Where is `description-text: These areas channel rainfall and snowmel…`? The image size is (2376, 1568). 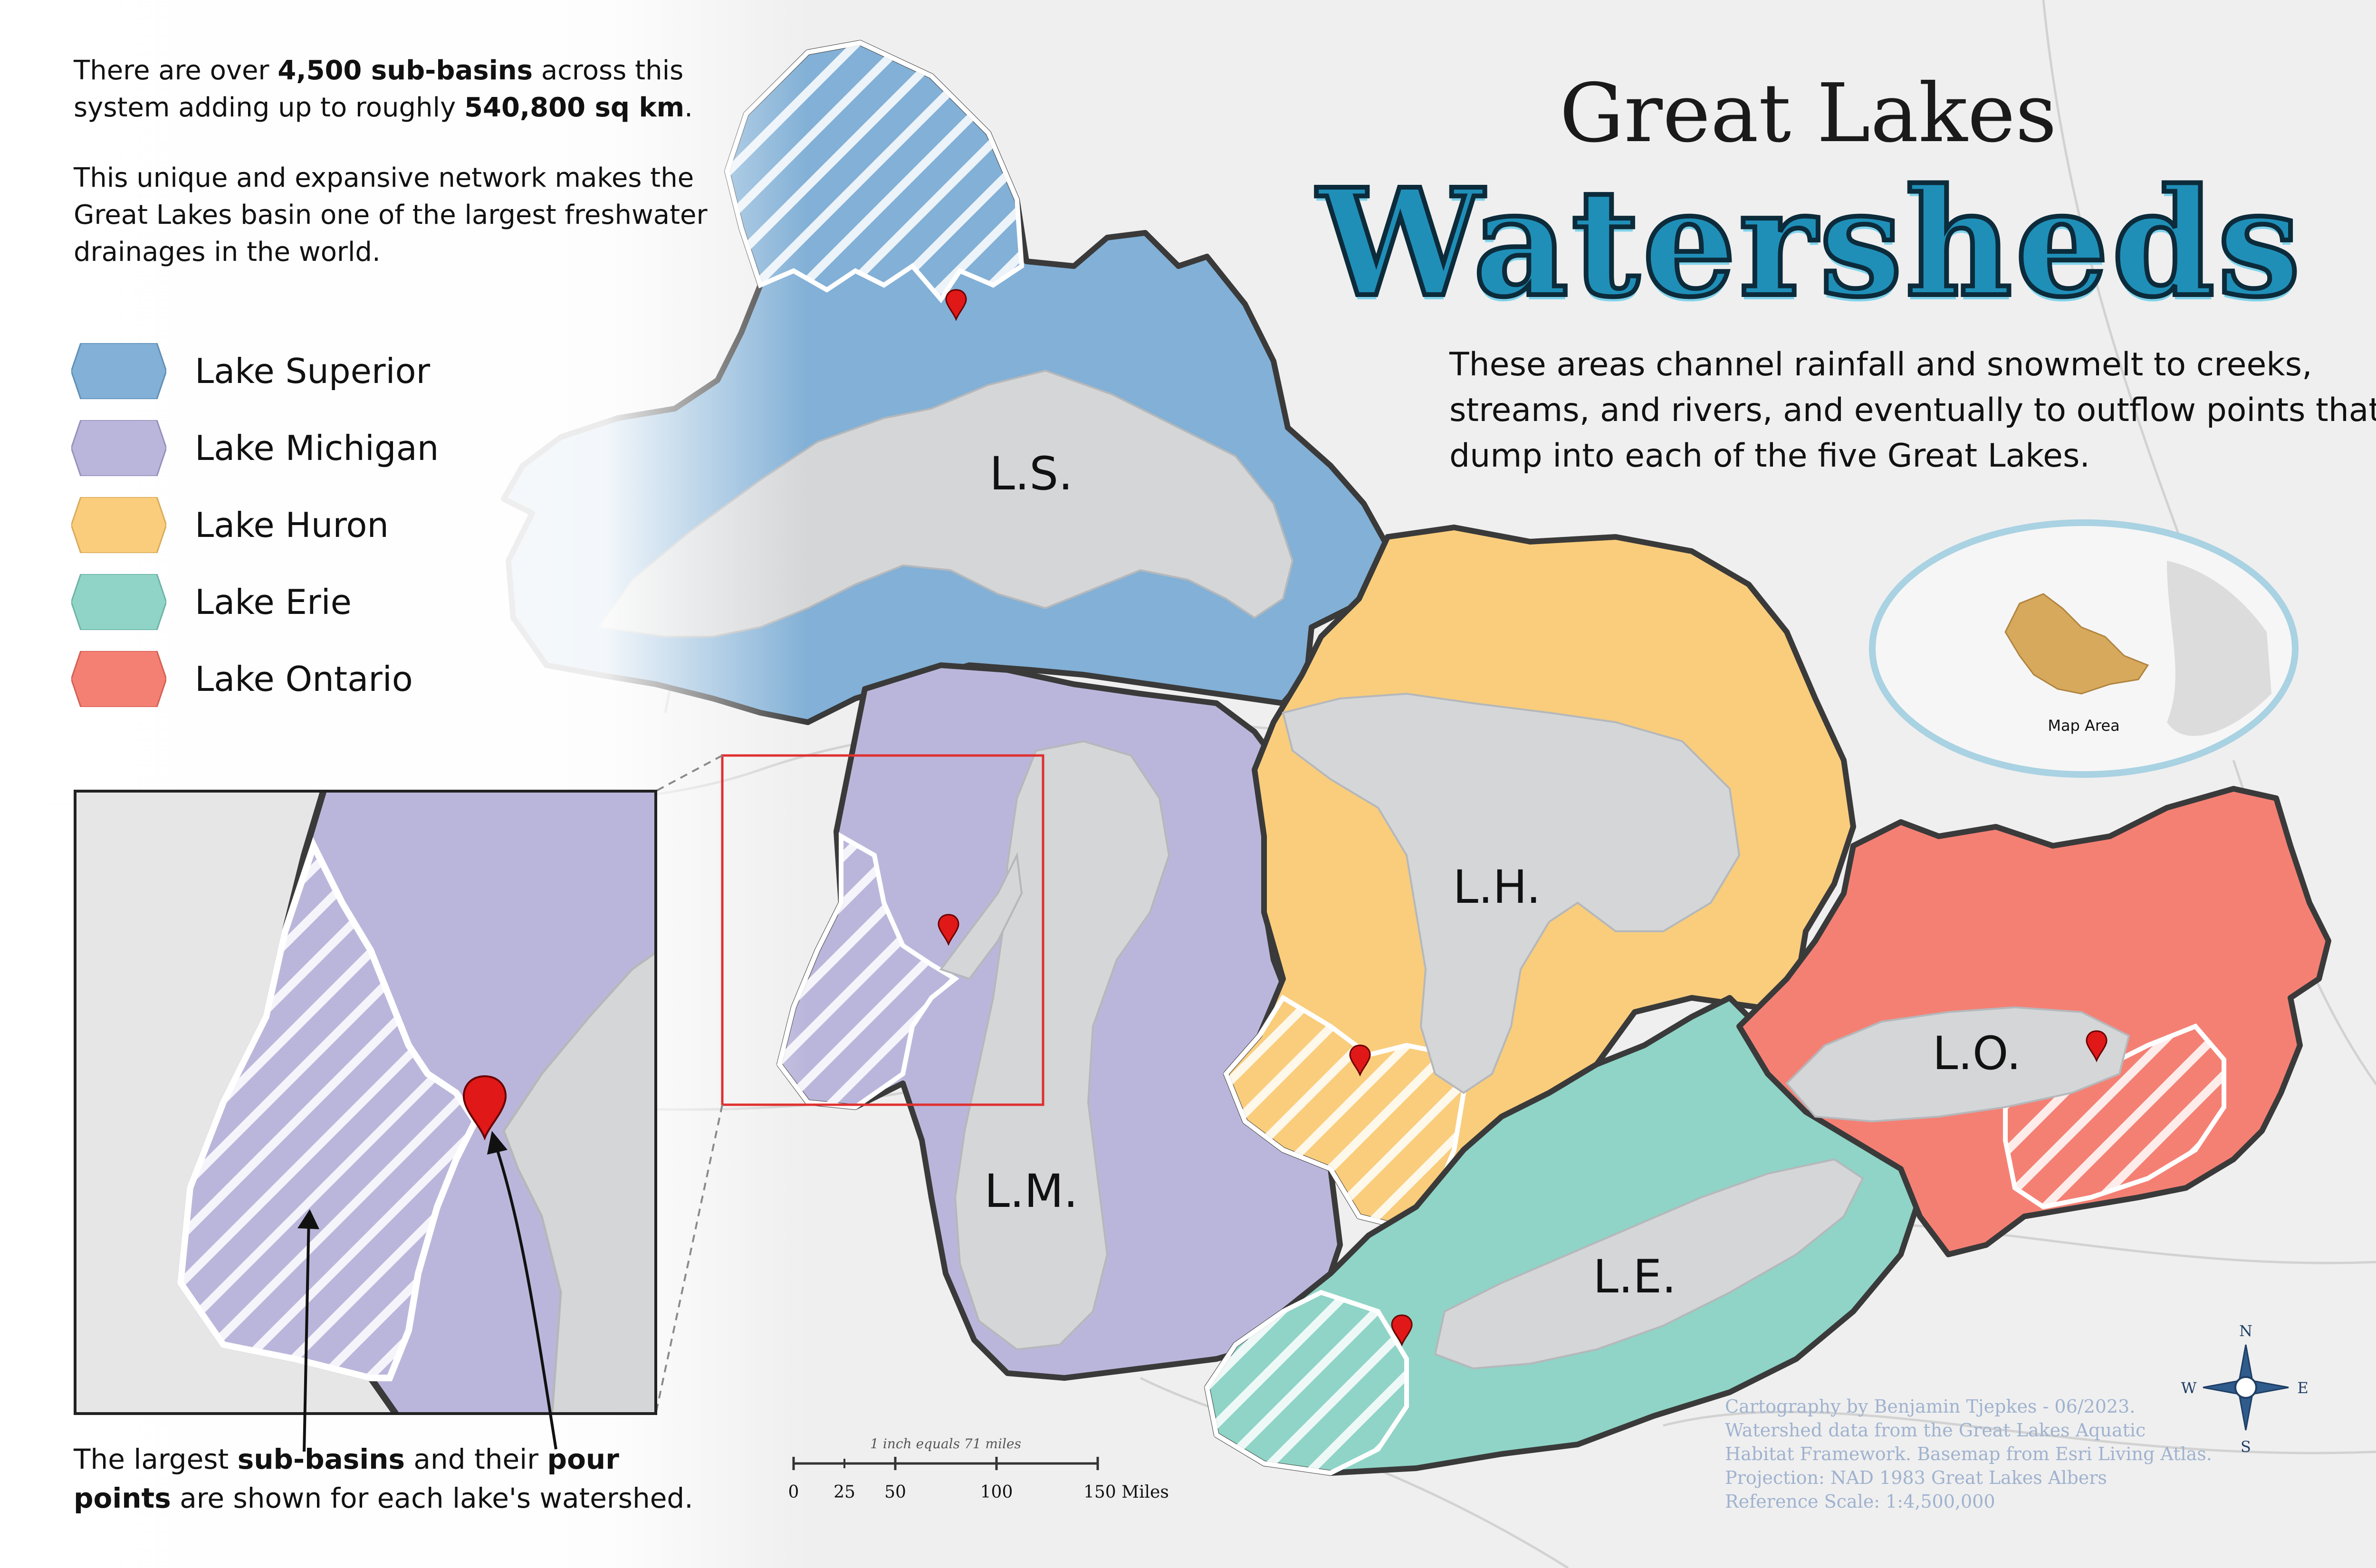
description-text: These areas channel rainfall and snowmel… is located at coordinates (1912, 411).